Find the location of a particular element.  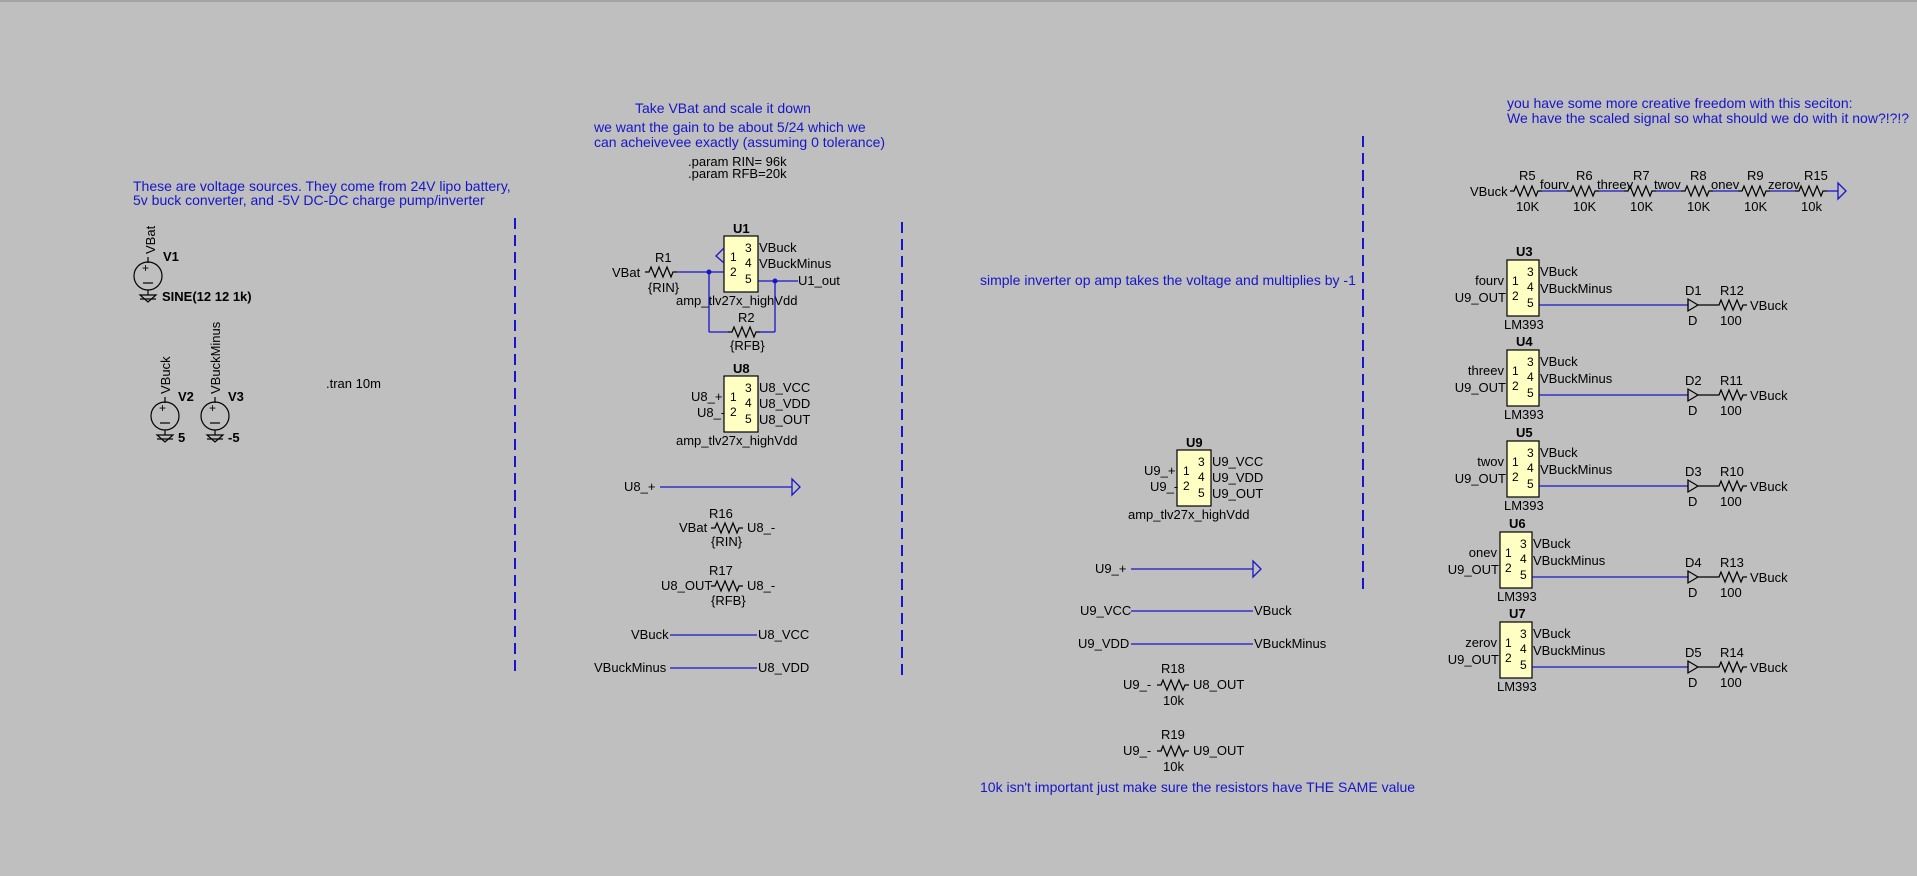

ladder-node-fourv: fourv is located at coordinates (1554, 184).